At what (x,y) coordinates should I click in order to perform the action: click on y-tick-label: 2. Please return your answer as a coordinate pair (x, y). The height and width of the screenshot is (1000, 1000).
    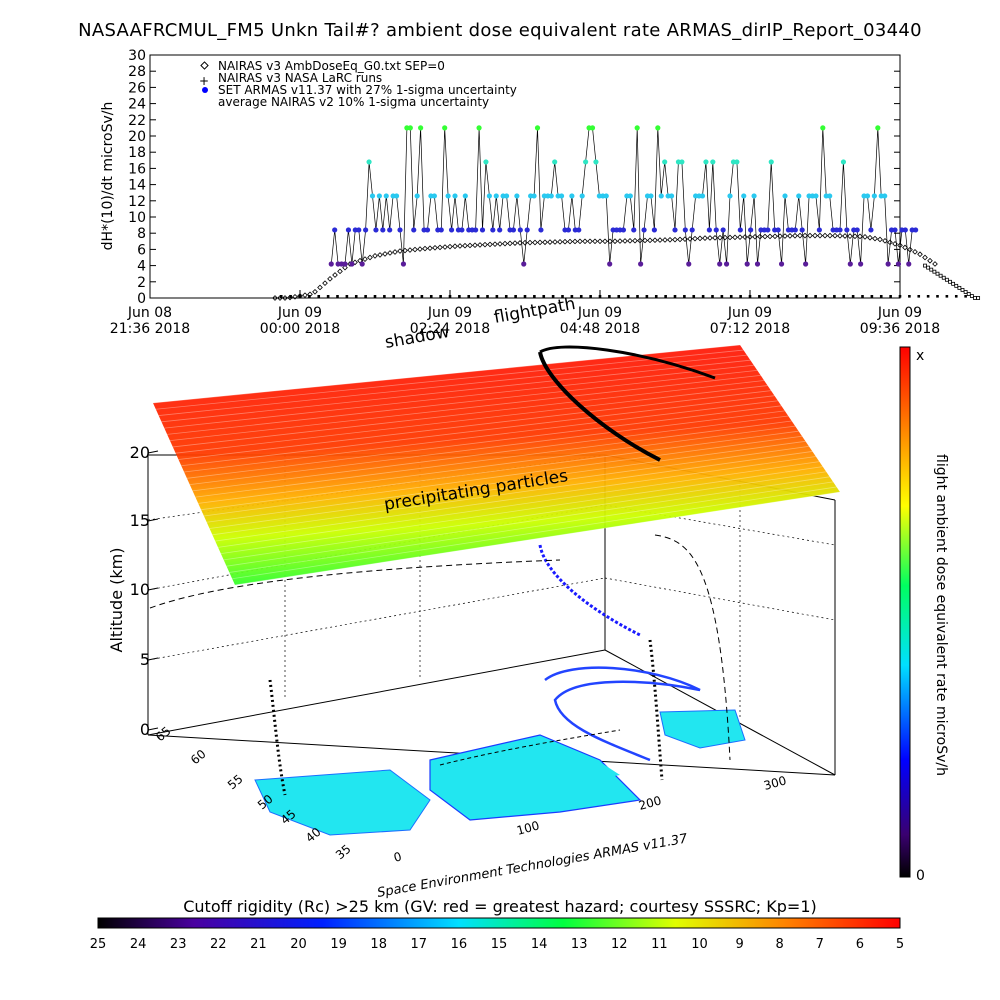
    Looking at the image, I should click on (141, 283).